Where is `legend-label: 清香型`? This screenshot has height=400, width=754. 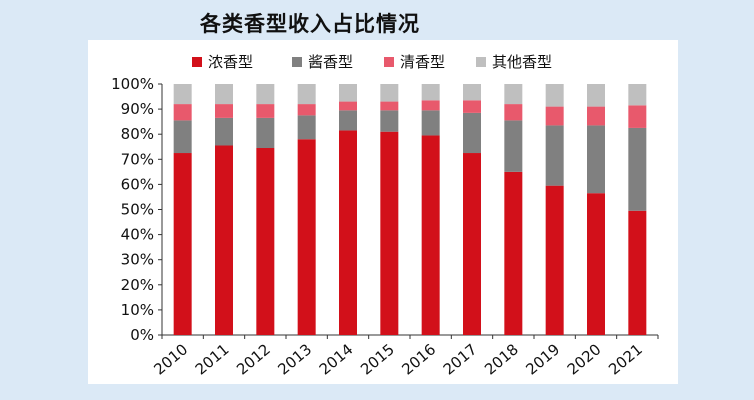
legend-label: 清香型 is located at coordinates (422, 62).